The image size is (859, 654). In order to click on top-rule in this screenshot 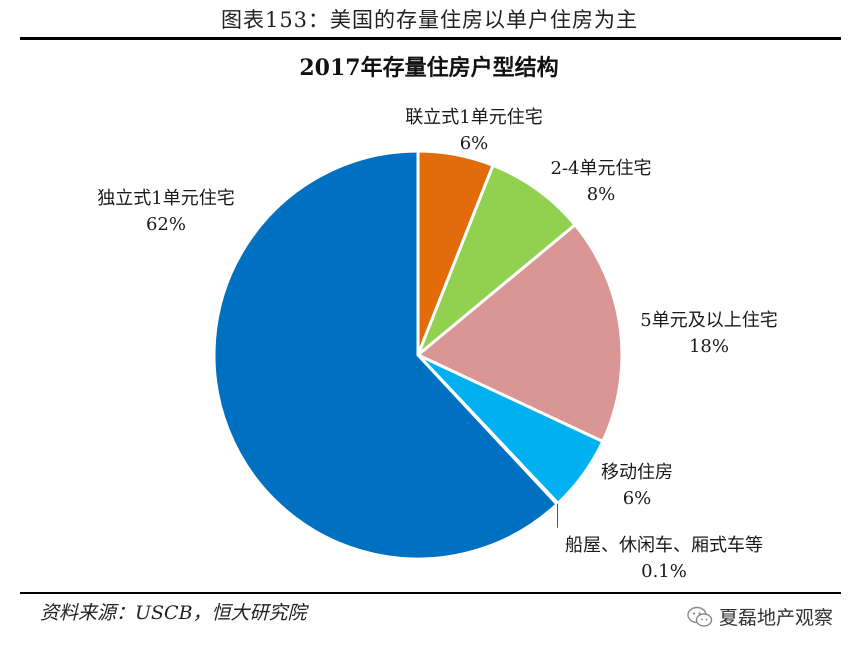, I will do `click(430, 38)`.